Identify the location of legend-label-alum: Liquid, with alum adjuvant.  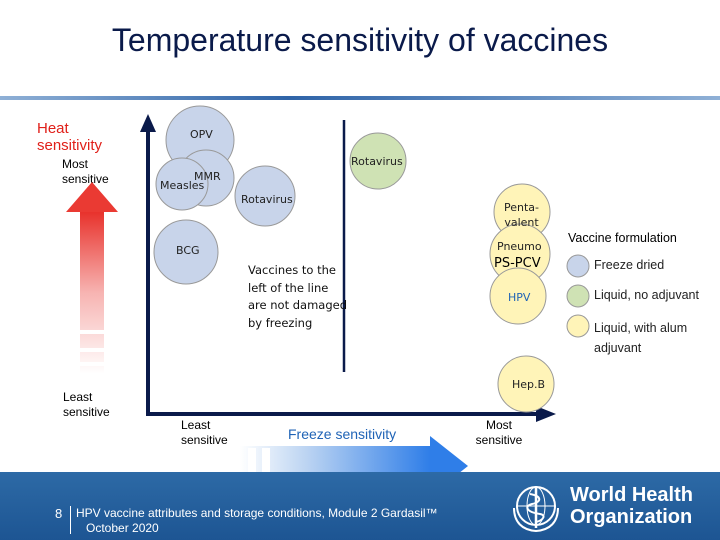
(641, 338).